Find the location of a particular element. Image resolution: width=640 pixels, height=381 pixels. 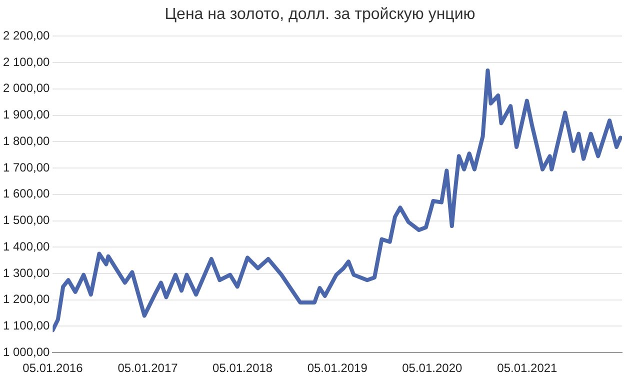

y-tick-label: 1 800,00 is located at coordinates (26, 141).